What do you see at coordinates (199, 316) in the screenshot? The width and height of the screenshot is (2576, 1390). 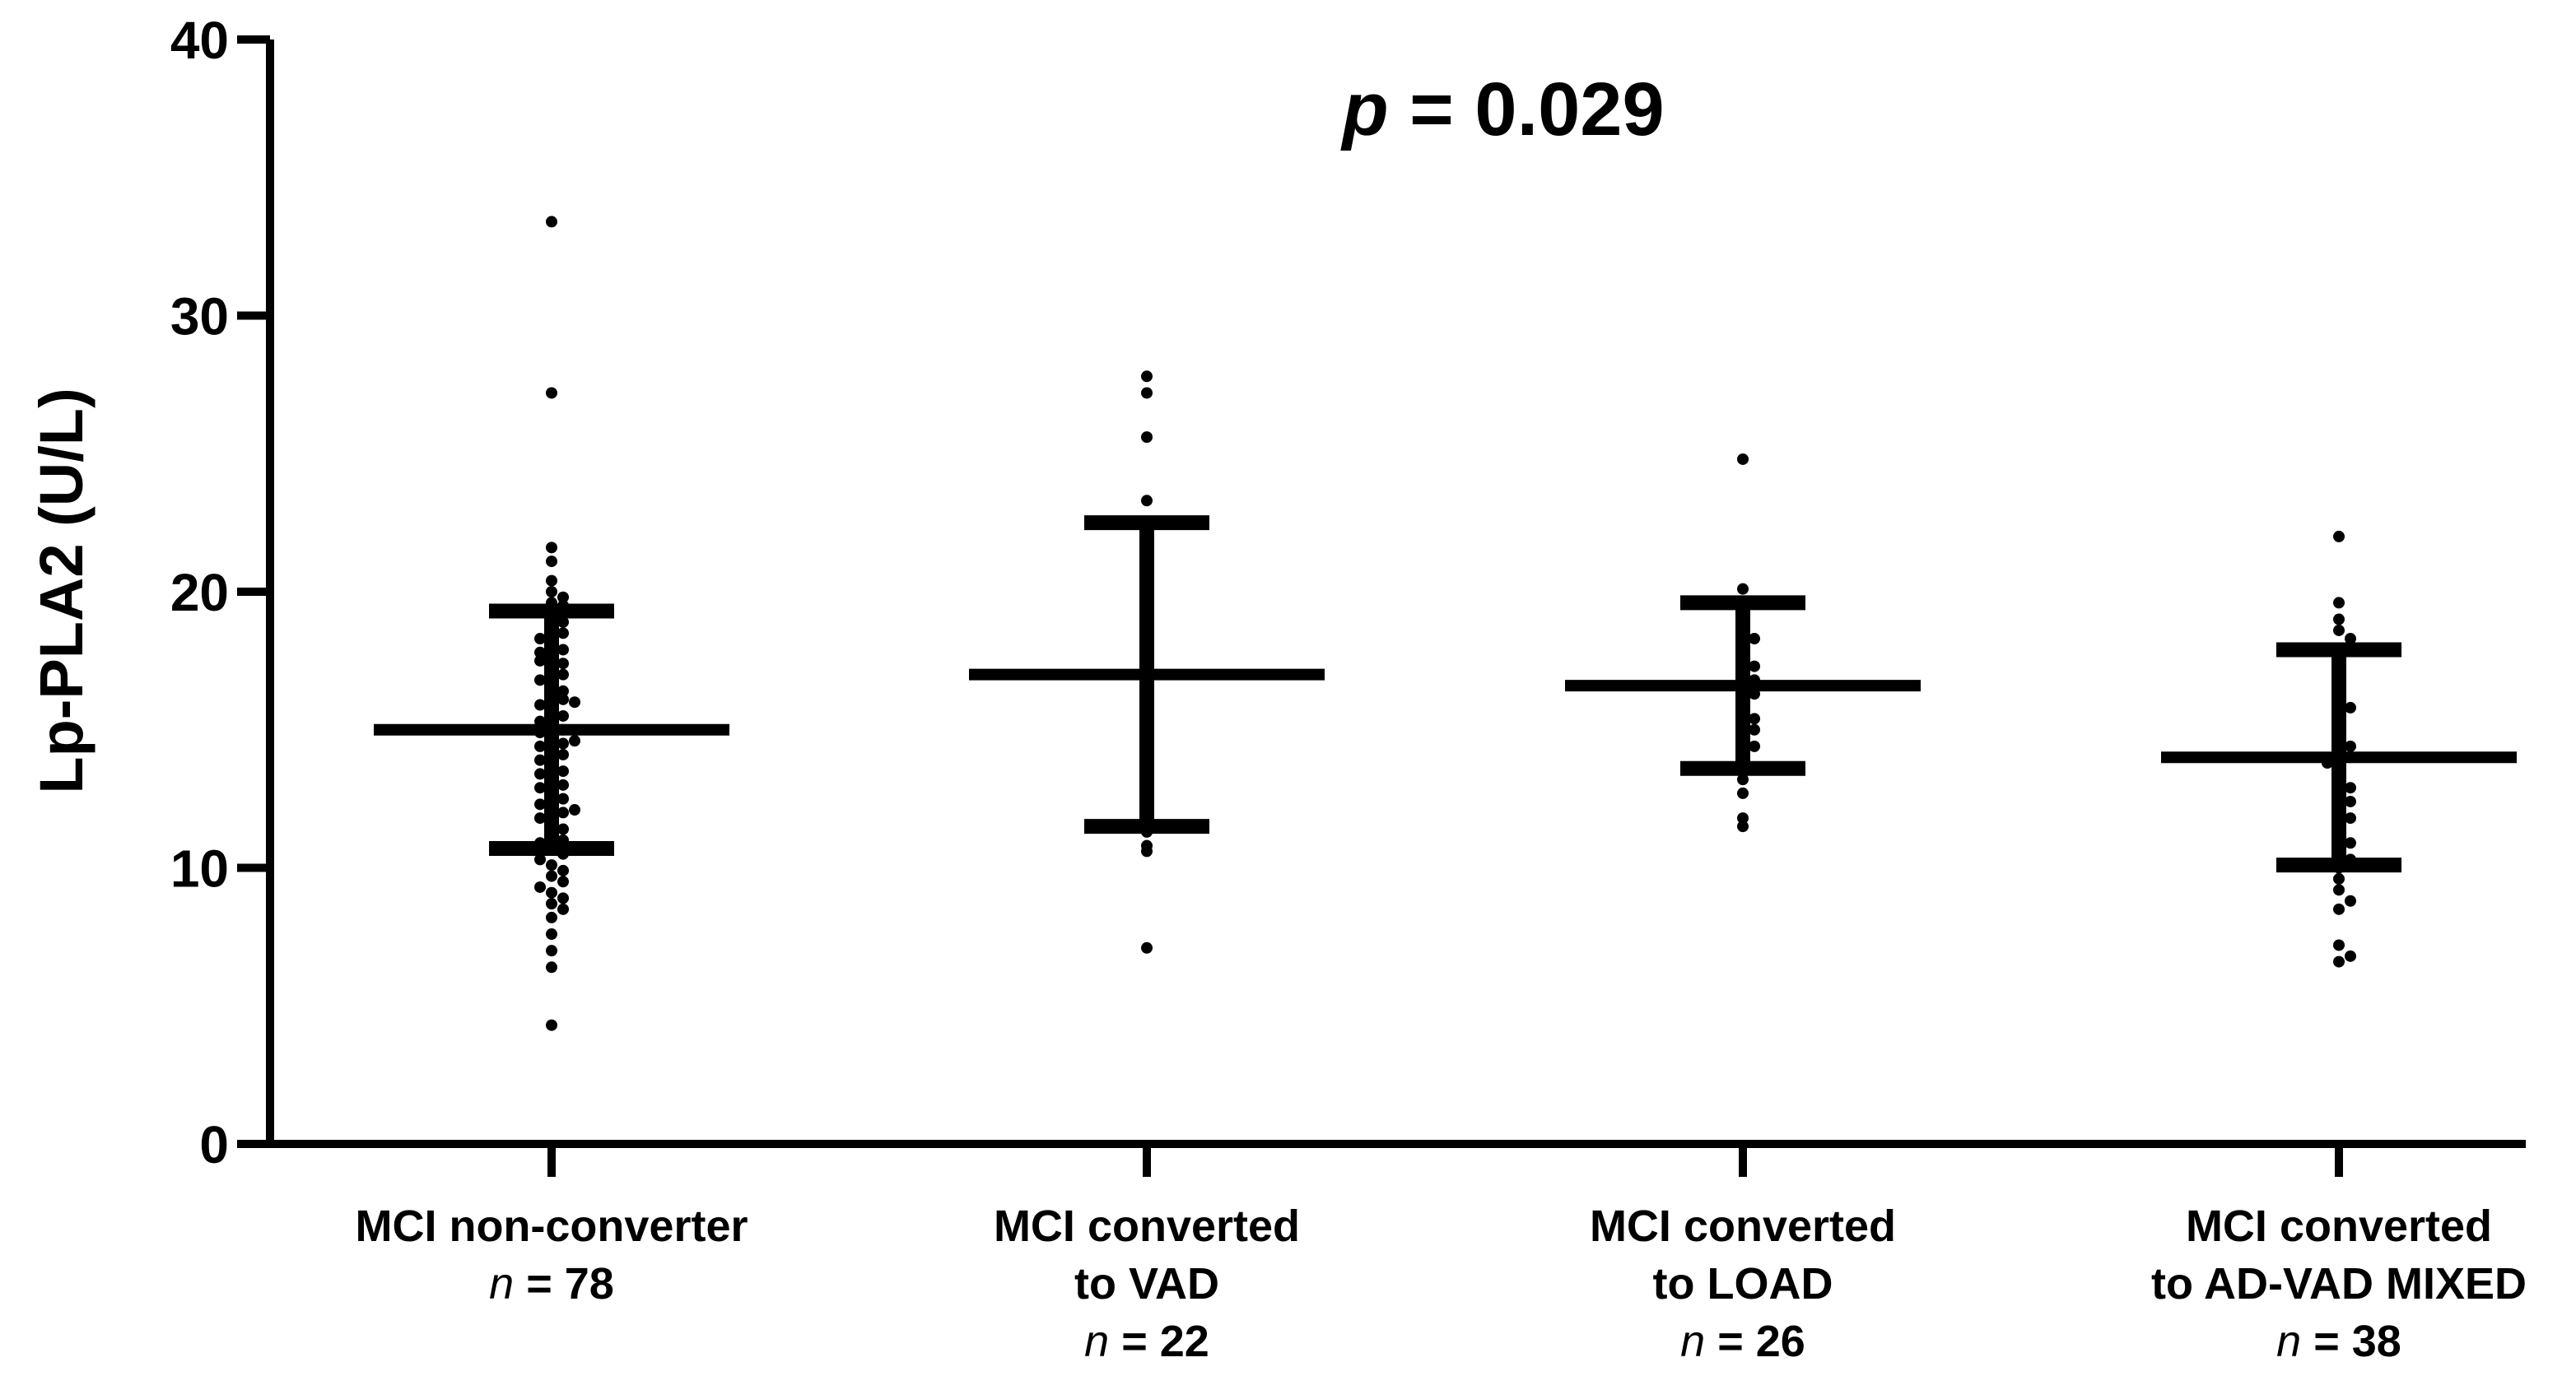 I see `y-tick-label: 30` at bounding box center [199, 316].